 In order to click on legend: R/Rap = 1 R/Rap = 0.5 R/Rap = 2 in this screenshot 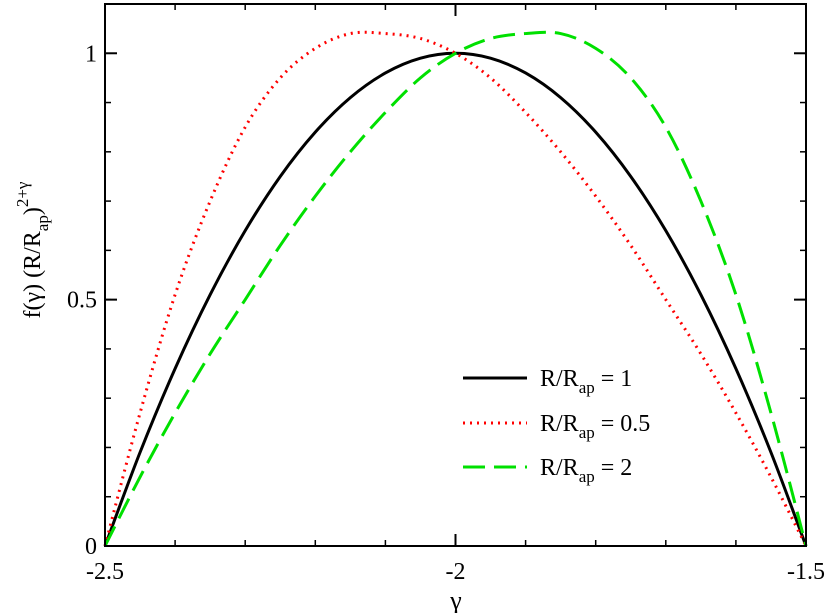, I will do `click(556, 426)`.